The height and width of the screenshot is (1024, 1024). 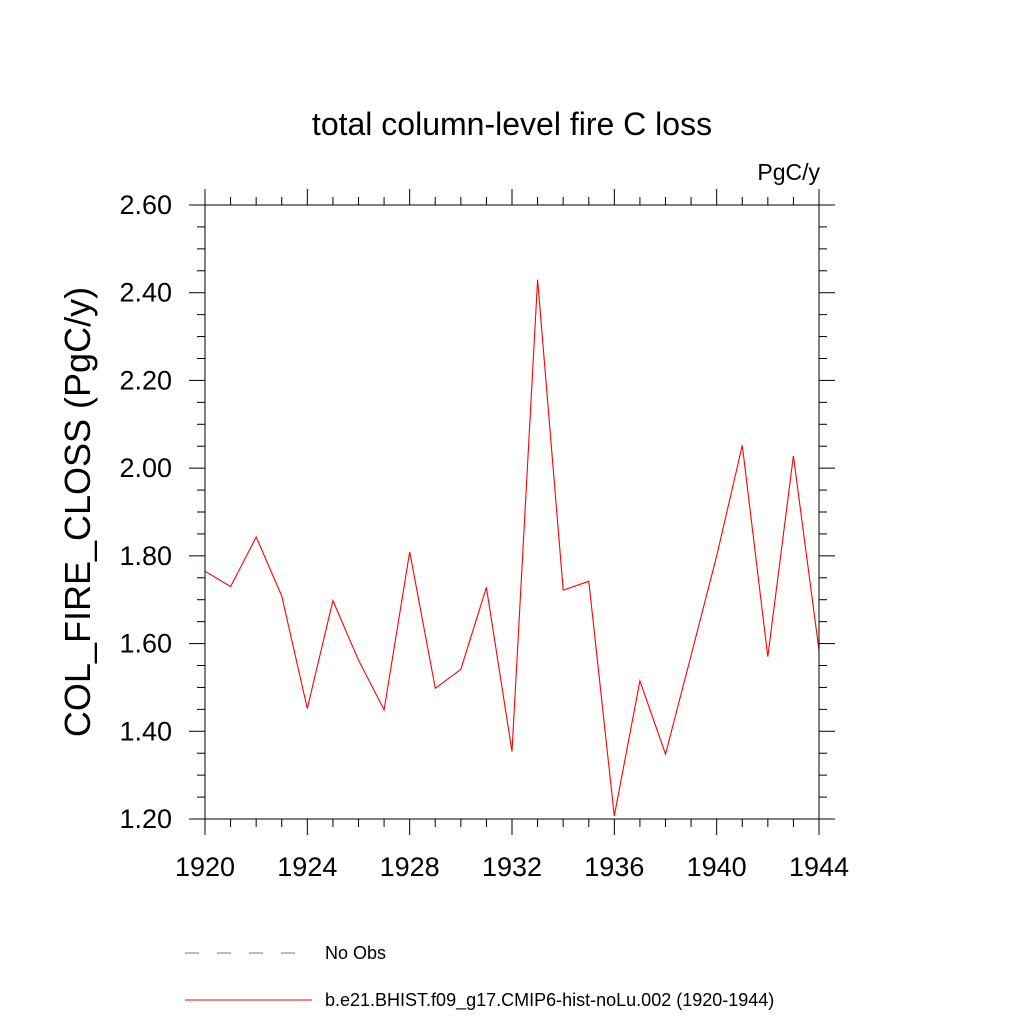 What do you see at coordinates (614, 867) in the screenshot?
I see `x-tick-label: 1936` at bounding box center [614, 867].